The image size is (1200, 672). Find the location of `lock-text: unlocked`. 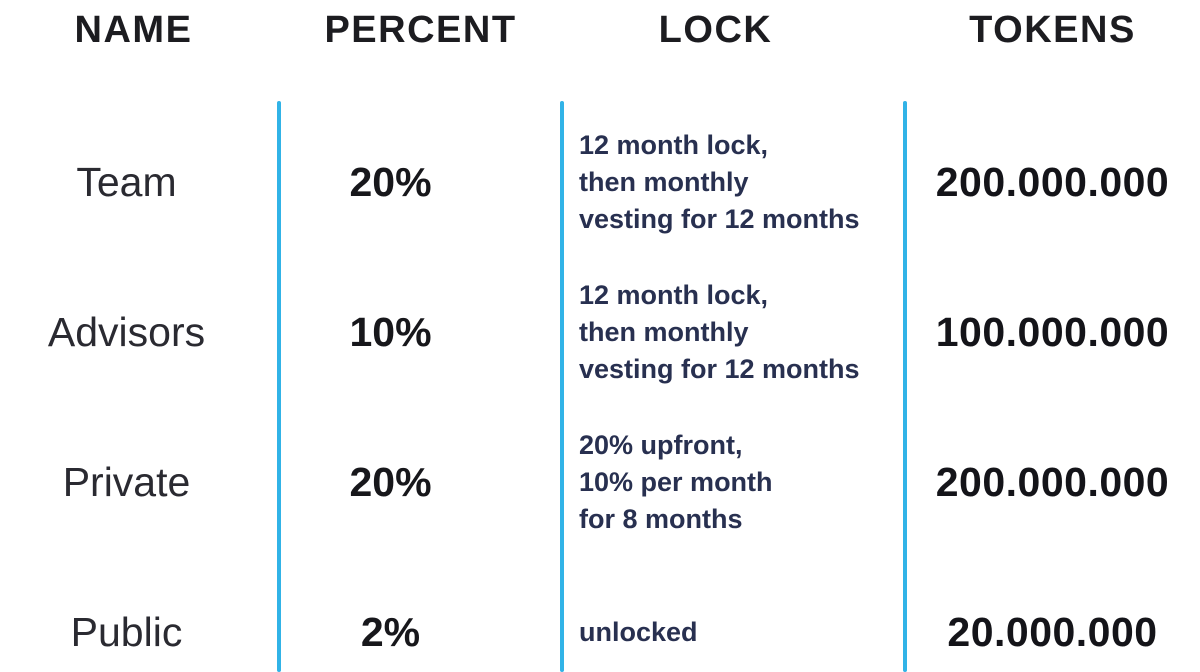

lock-text: unlocked is located at coordinates (638, 632).